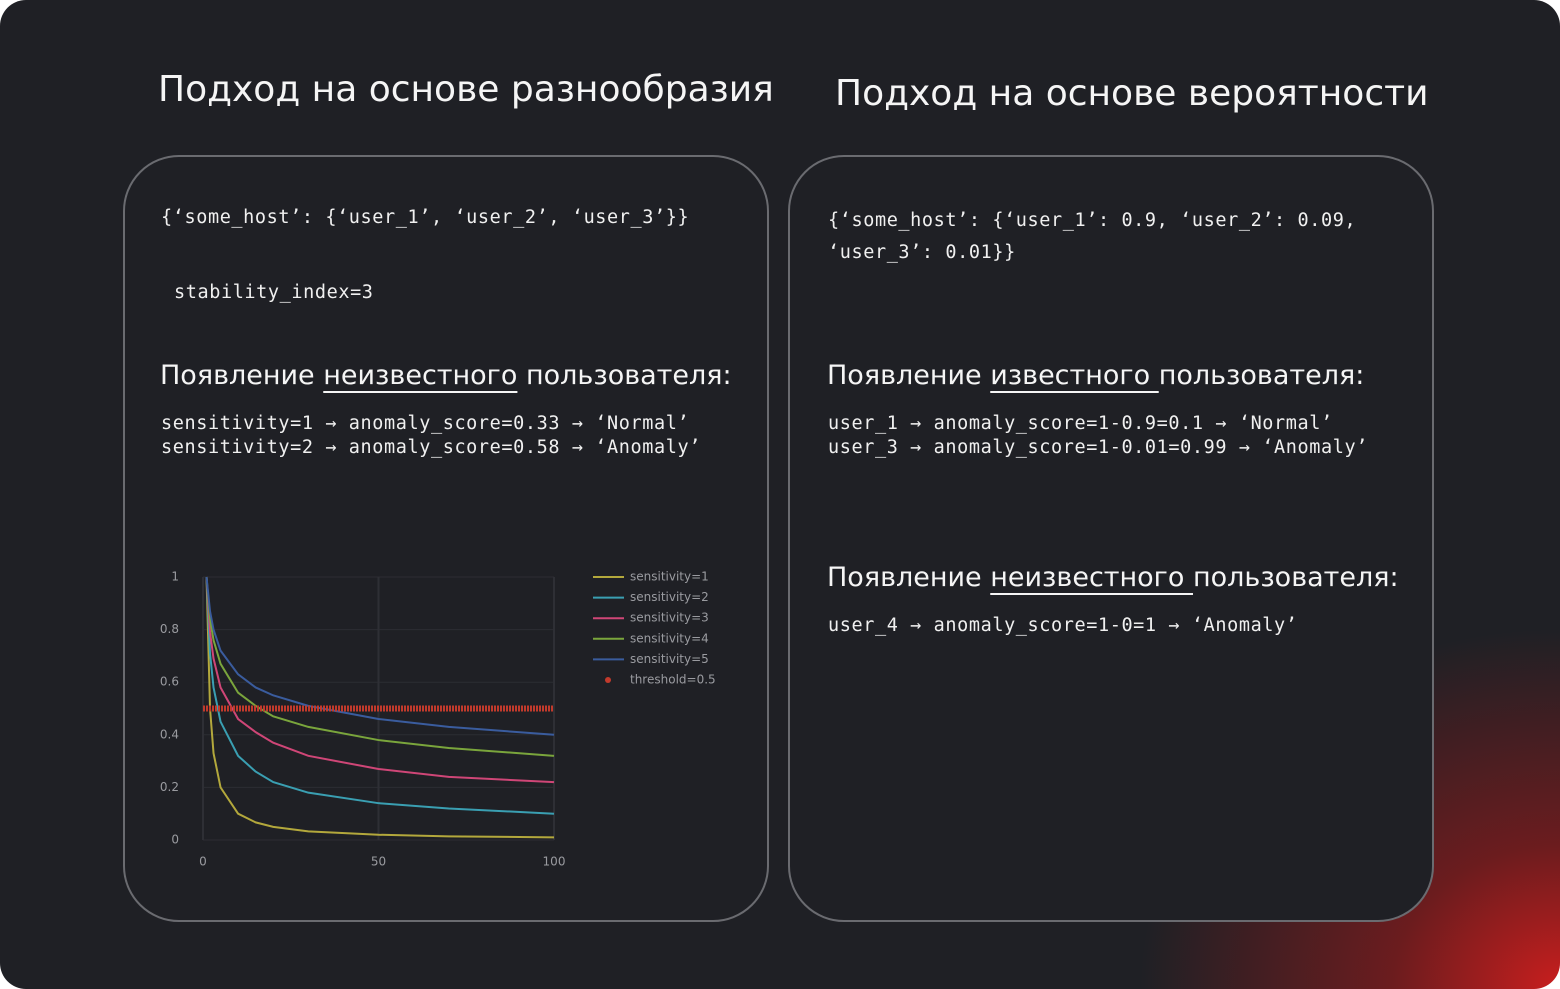 The height and width of the screenshot is (989, 1560). I want to click on legend-label: sensitivity=1, so click(669, 577).